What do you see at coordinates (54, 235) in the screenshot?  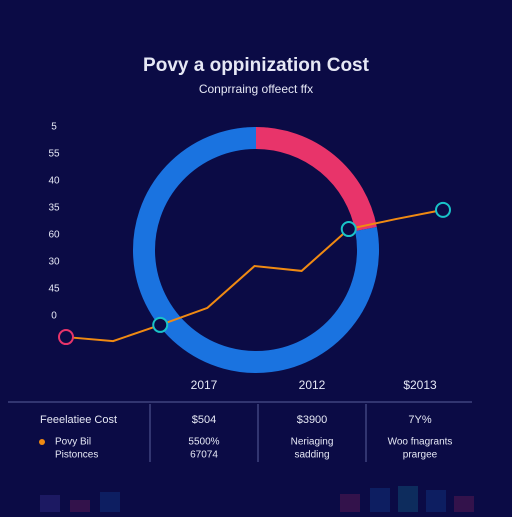 I see `y-tick-label: 60` at bounding box center [54, 235].